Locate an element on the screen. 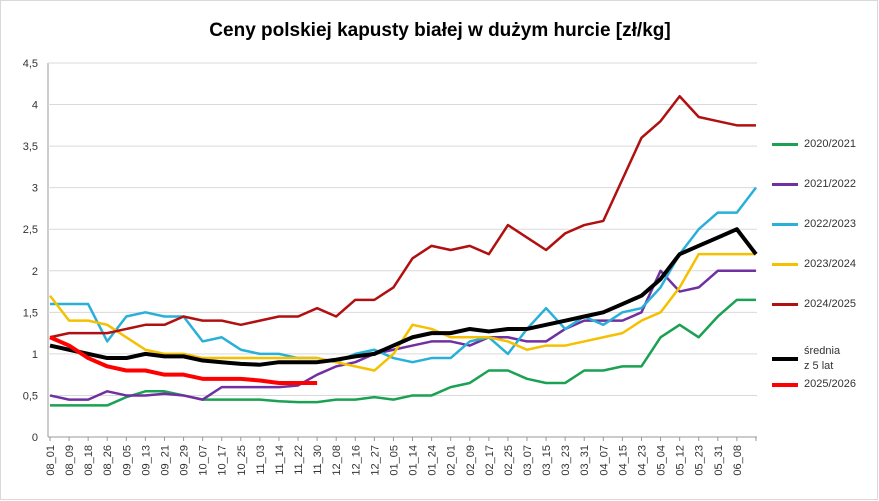  y-tick-label: 2,5 is located at coordinates (30, 230).